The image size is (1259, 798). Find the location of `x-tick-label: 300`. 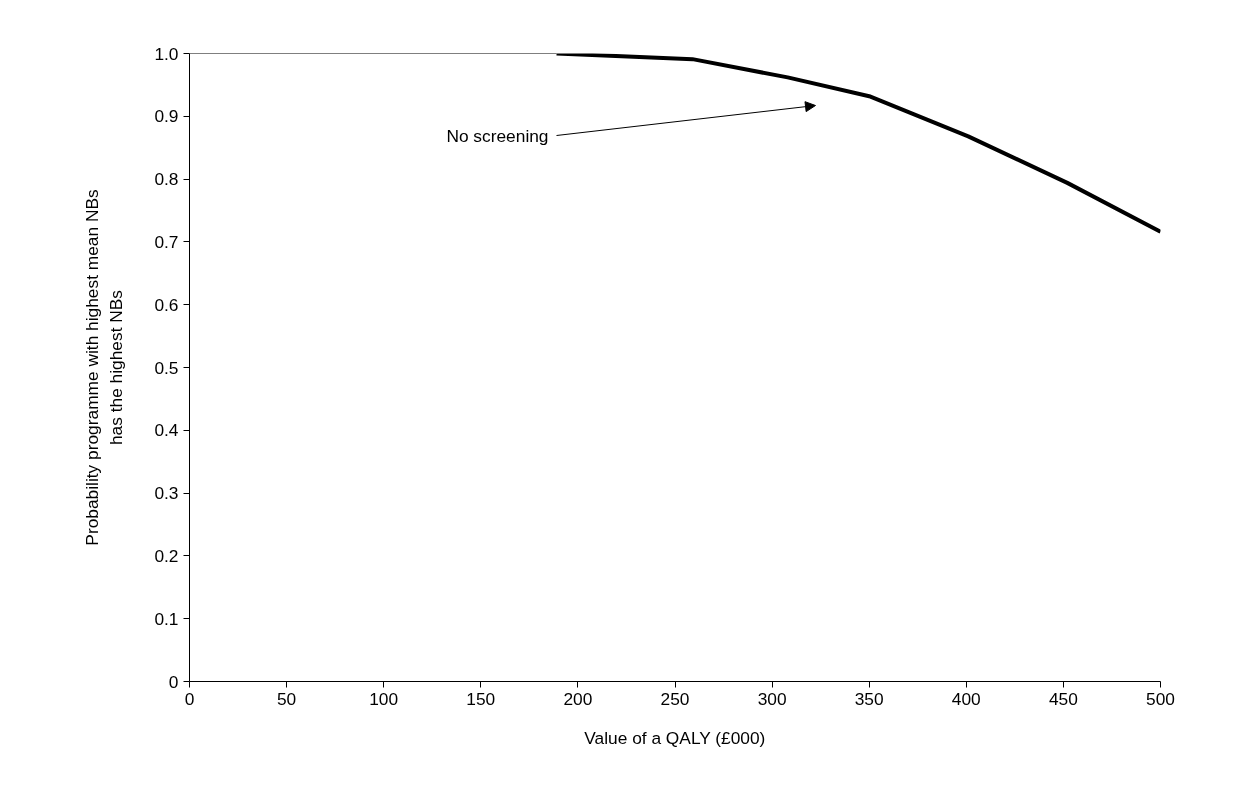

x-tick-label: 300 is located at coordinates (772, 698).